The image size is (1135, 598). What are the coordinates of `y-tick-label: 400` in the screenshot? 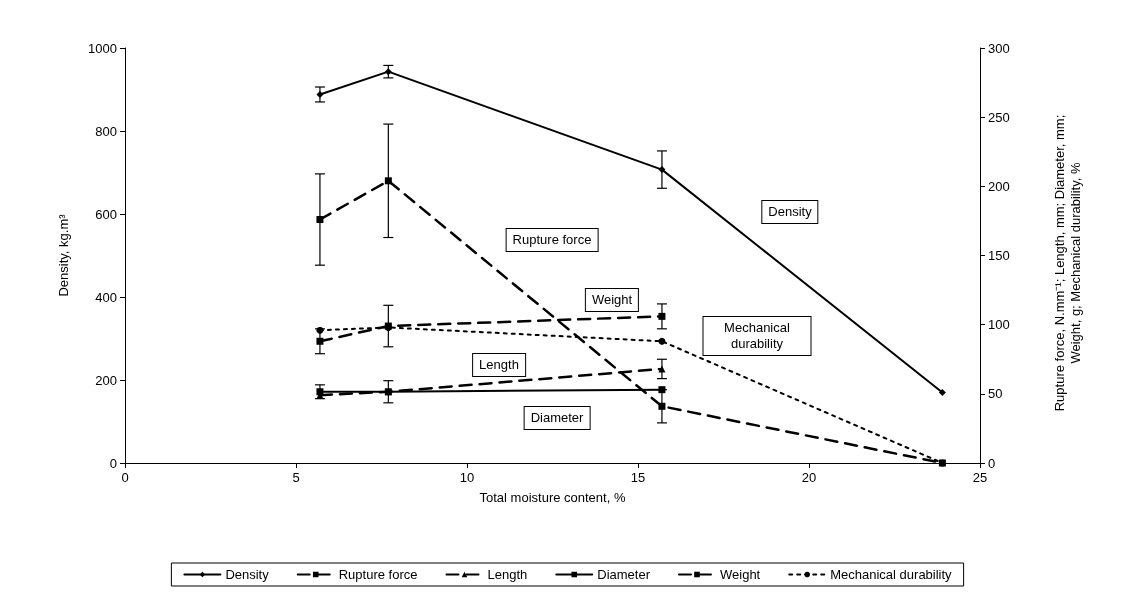 It's located at (106, 297).